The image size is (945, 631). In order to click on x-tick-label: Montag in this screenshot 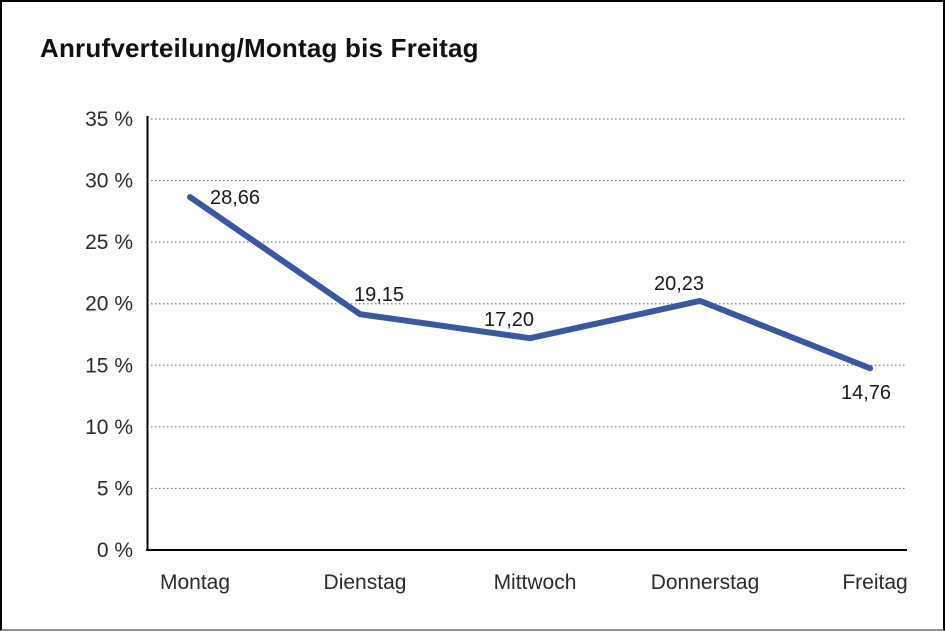, I will do `click(195, 582)`.